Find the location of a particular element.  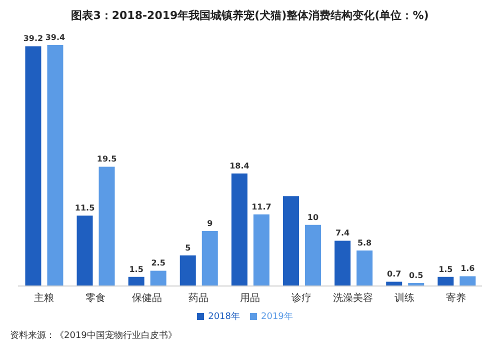

data-label: 1.6 is located at coordinates (468, 269).